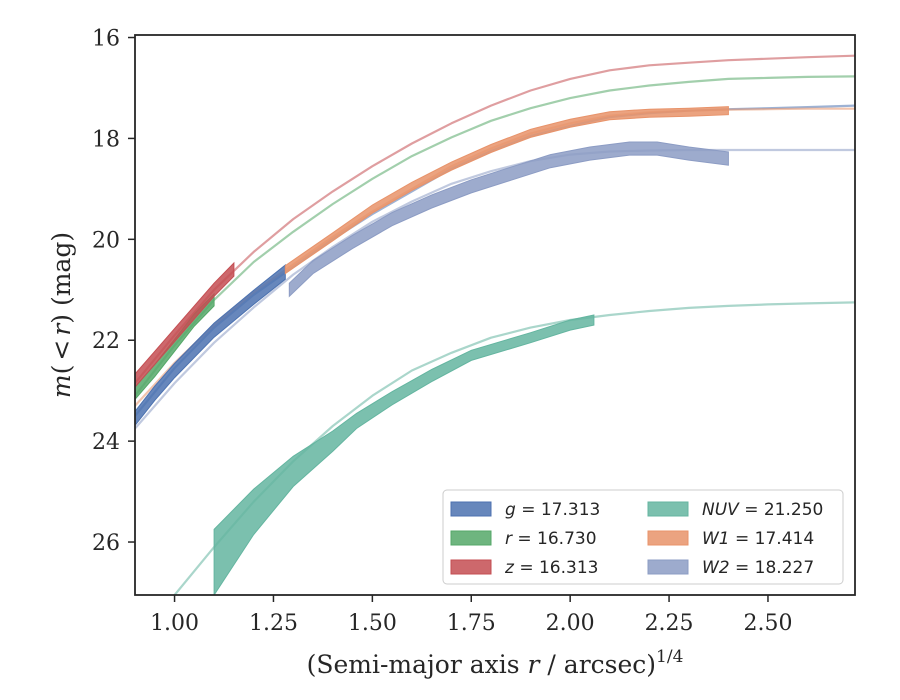 The height and width of the screenshot is (700, 900). What do you see at coordinates (106, 442) in the screenshot?
I see `y-tick-label: 24` at bounding box center [106, 442].